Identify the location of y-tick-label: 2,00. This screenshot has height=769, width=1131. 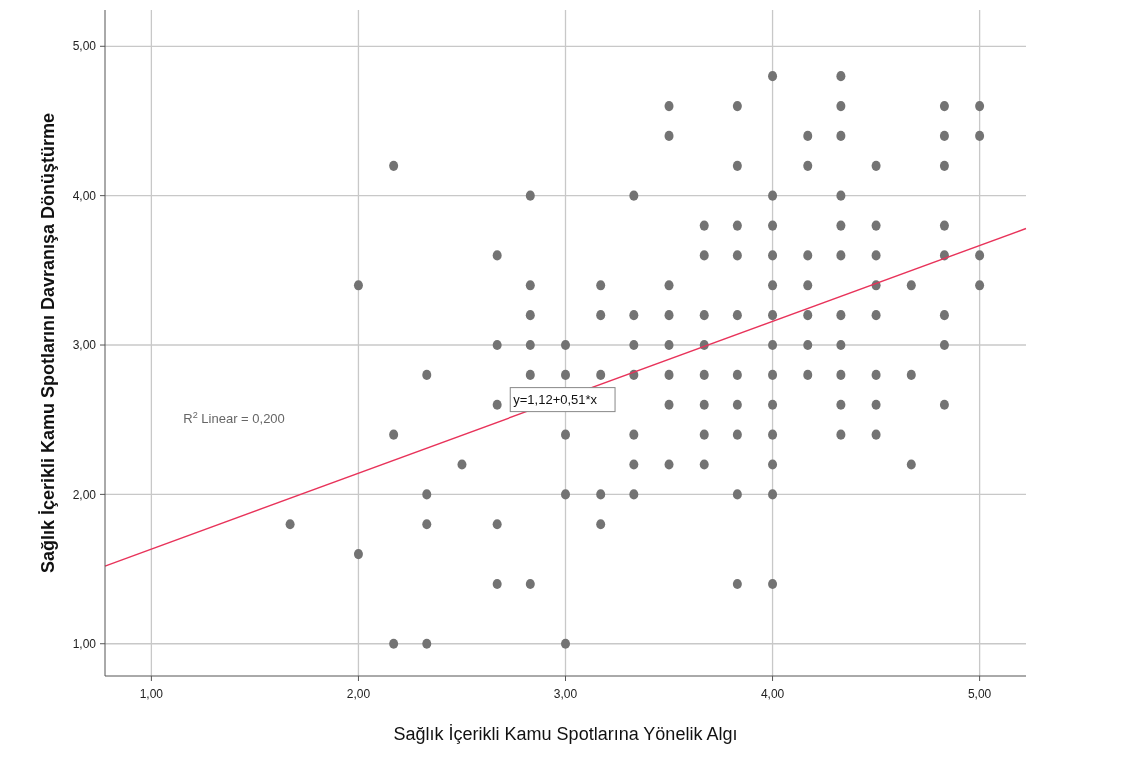
(84, 494).